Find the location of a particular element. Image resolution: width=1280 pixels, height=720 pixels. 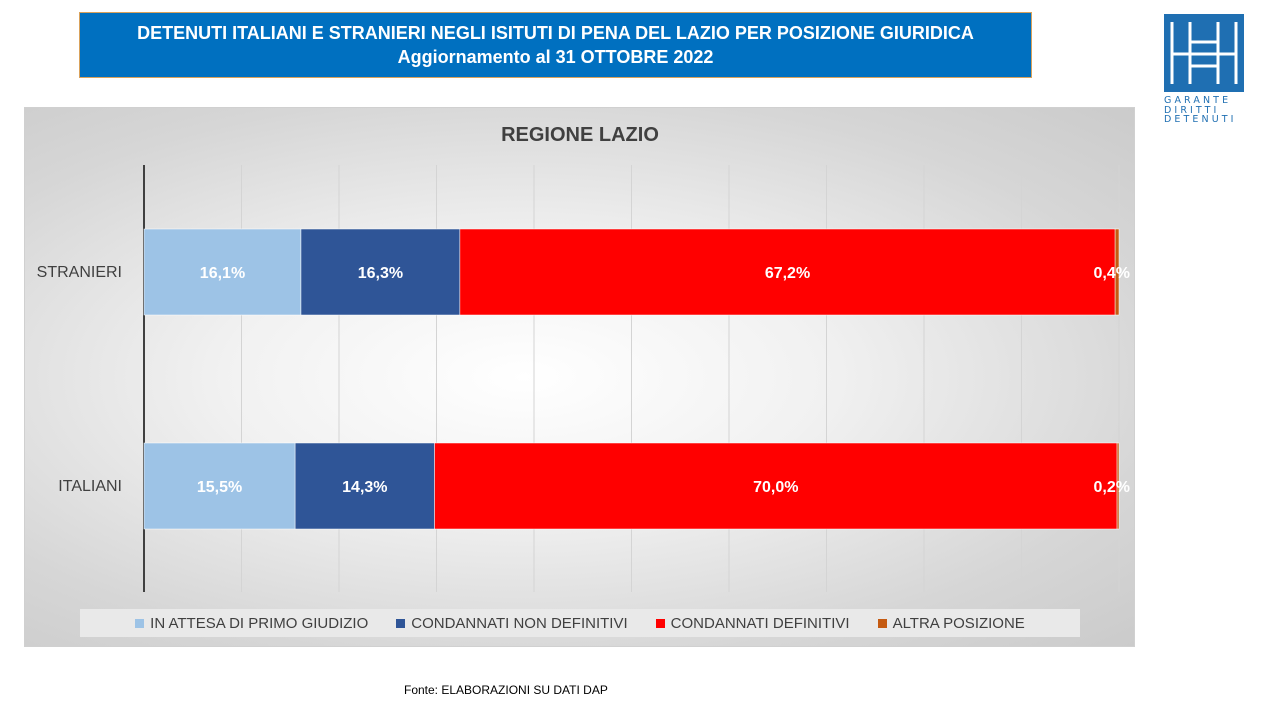

logo-text-line: GARANTE is located at coordinates (1198, 100).